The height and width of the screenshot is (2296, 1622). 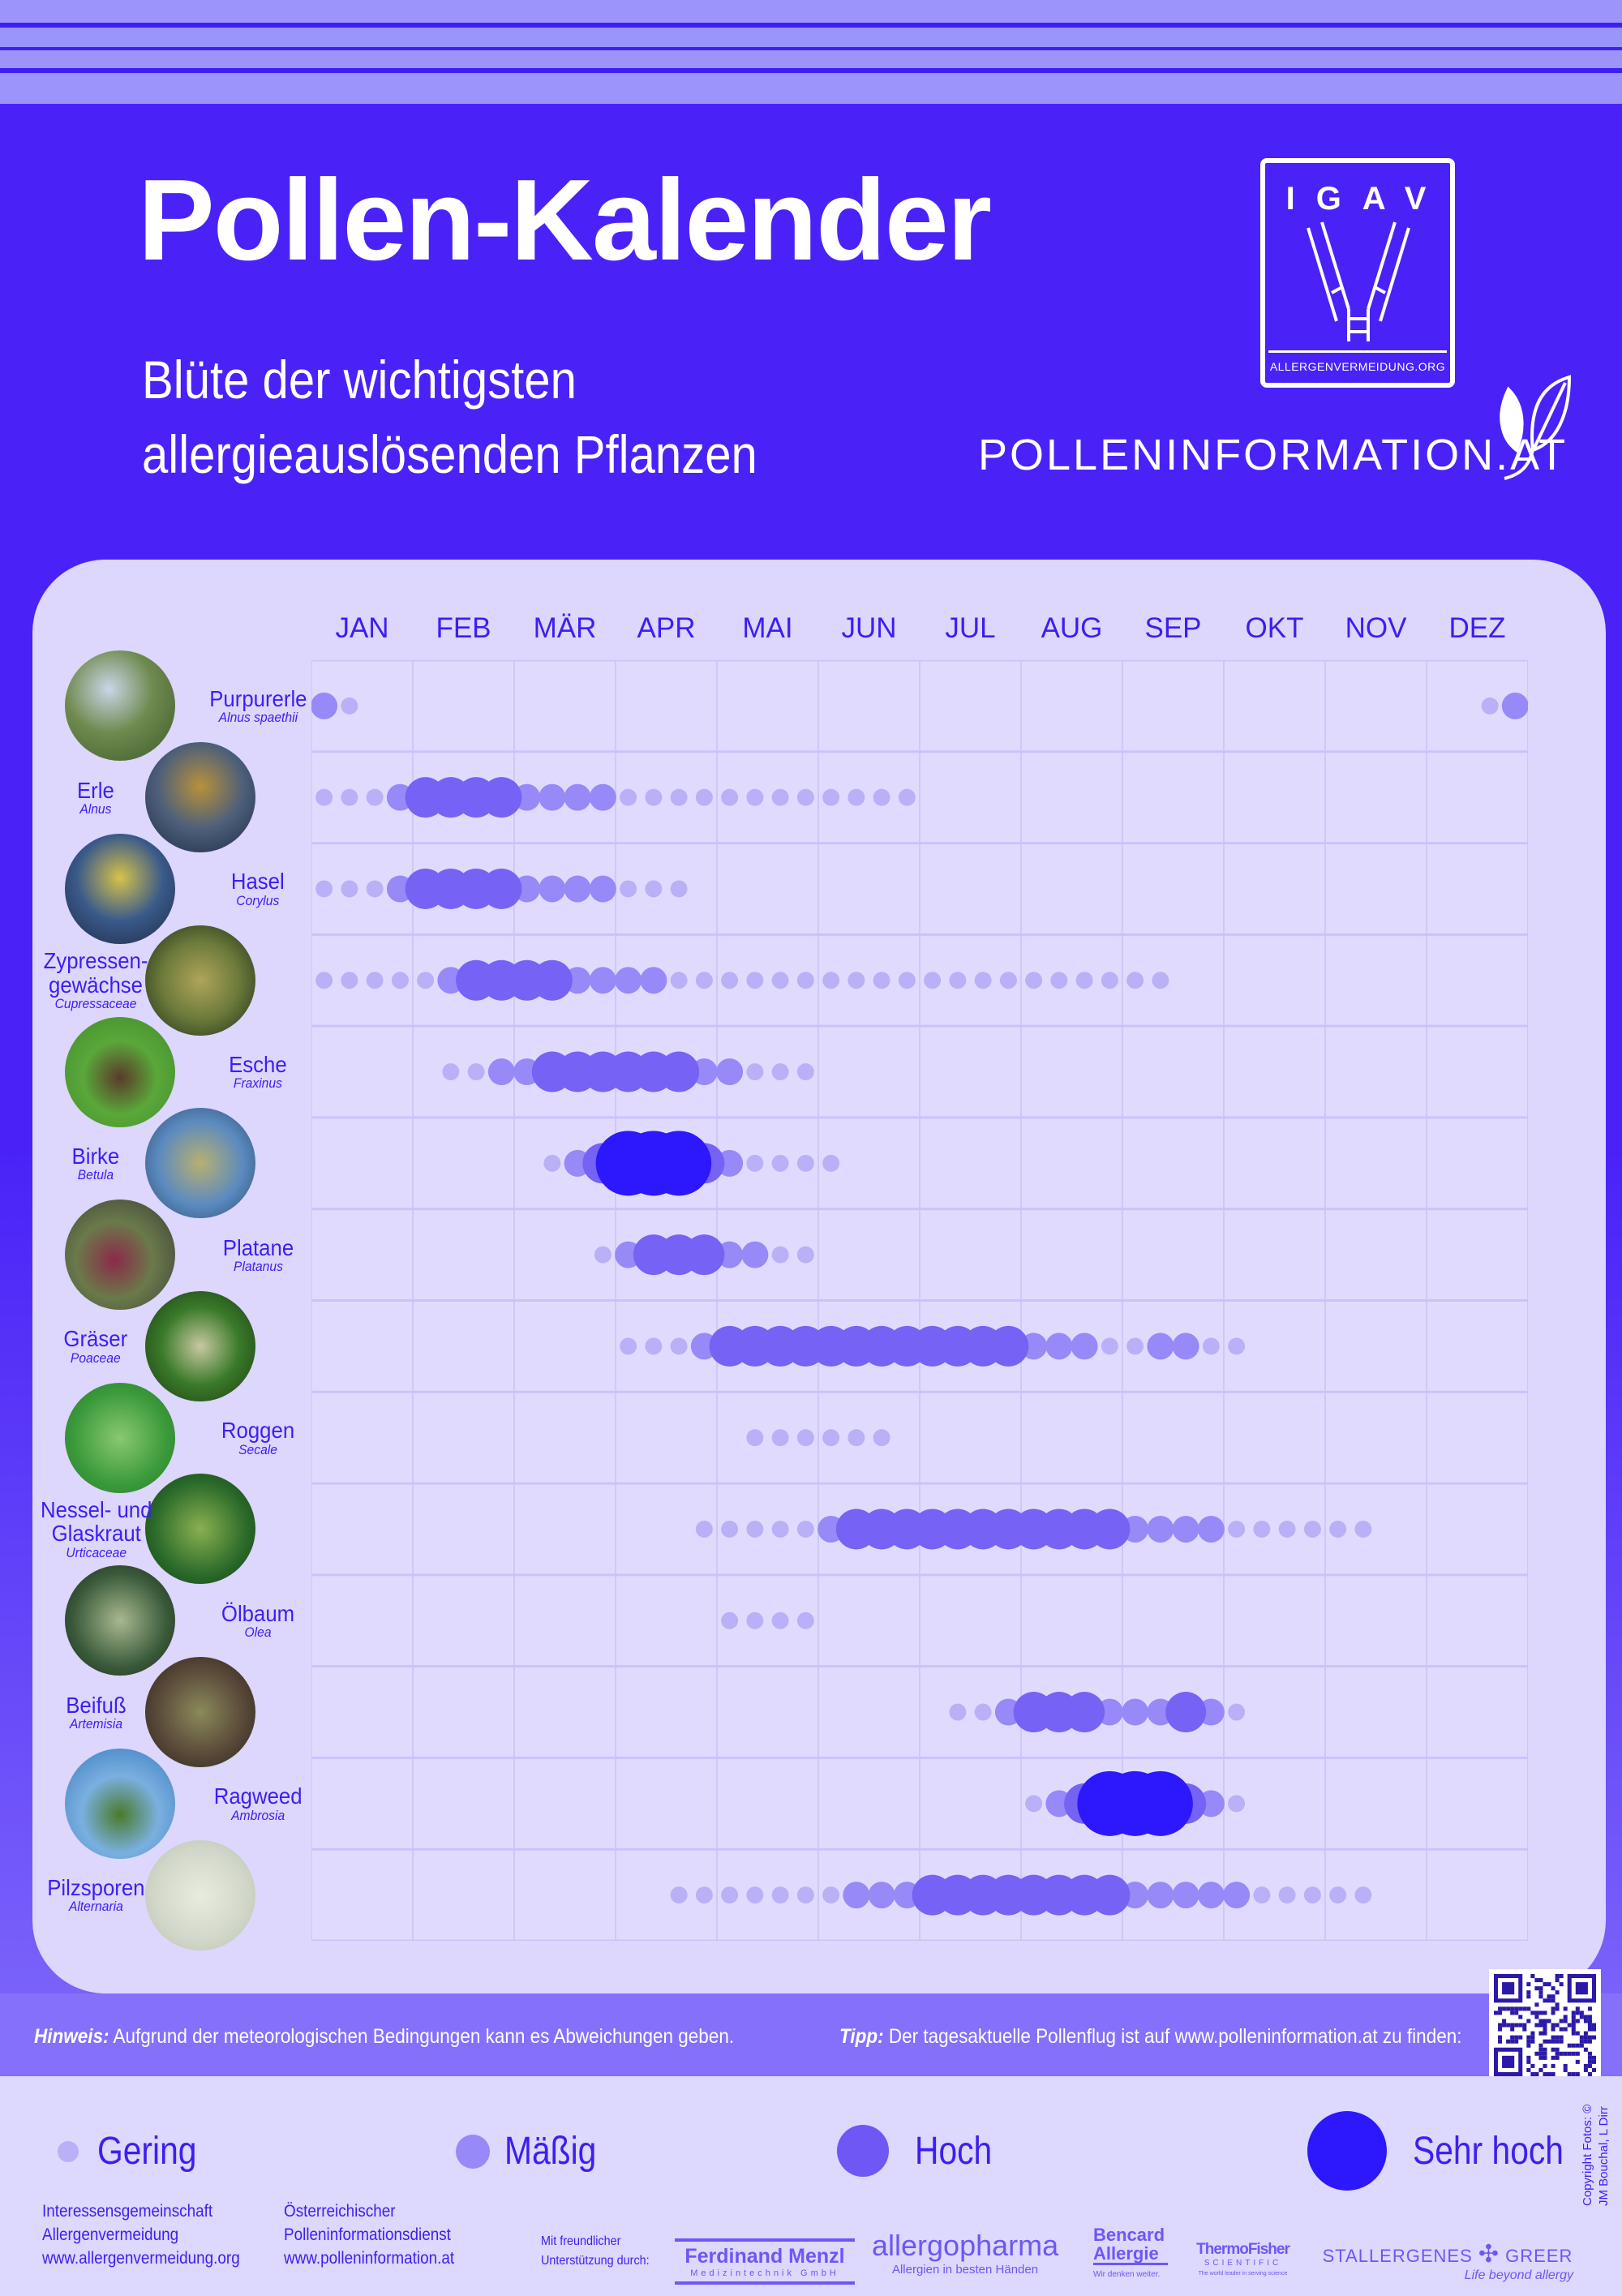 What do you see at coordinates (811, 48) in the screenshot?
I see `stripe-line` at bounding box center [811, 48].